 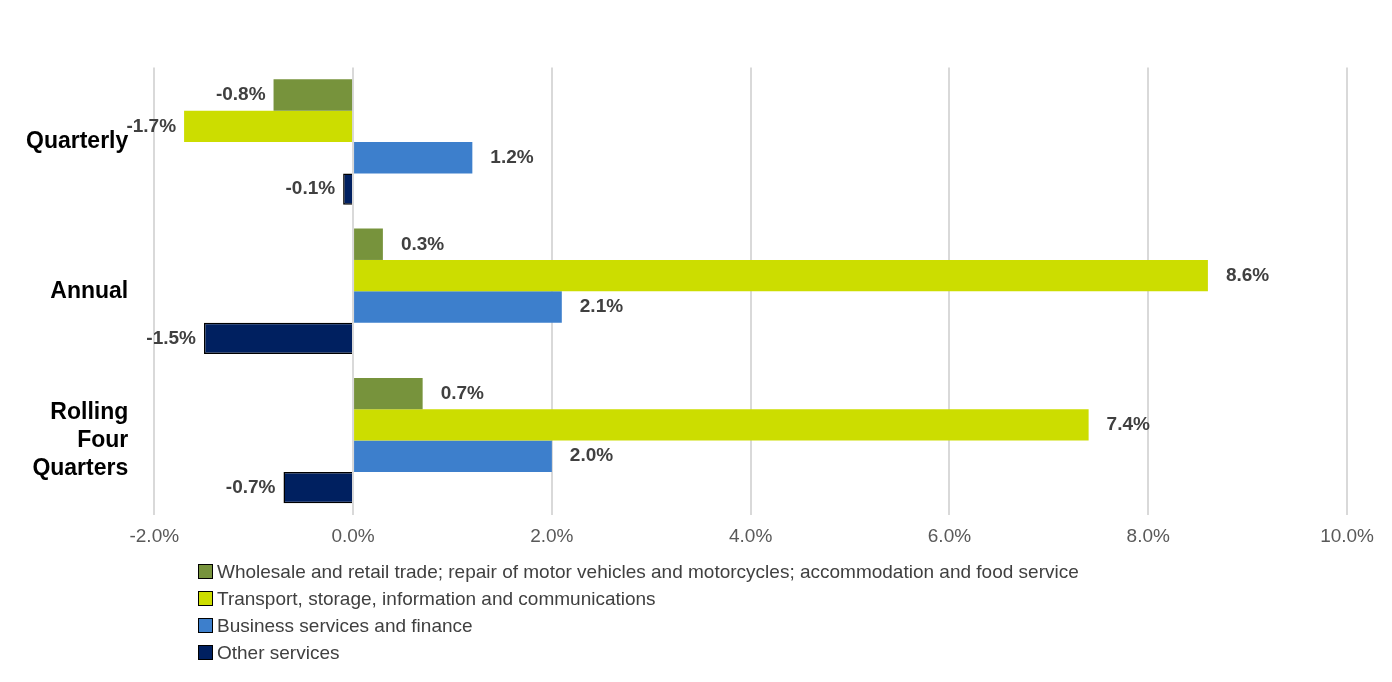 What do you see at coordinates (648, 572) in the screenshot?
I see `legend-label: Wholesale and retail trade; repair of motor vehicles and motorcycles; accommodation and food service` at bounding box center [648, 572].